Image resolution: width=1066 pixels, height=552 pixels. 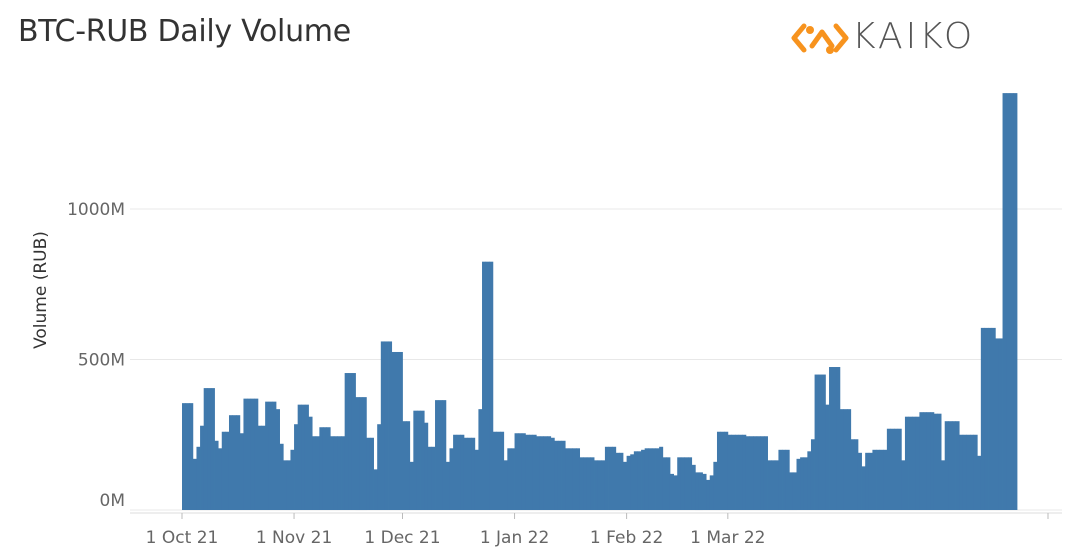 I want to click on x-tick-label: 1 Dec 21, so click(x=402, y=538).